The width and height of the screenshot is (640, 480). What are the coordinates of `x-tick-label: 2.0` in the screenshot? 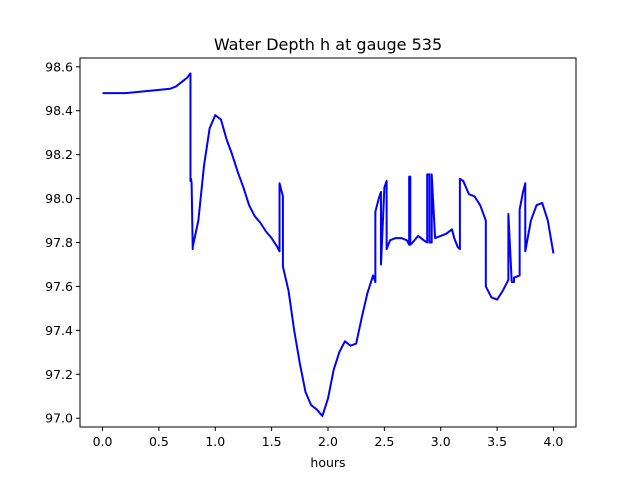 It's located at (328, 441).